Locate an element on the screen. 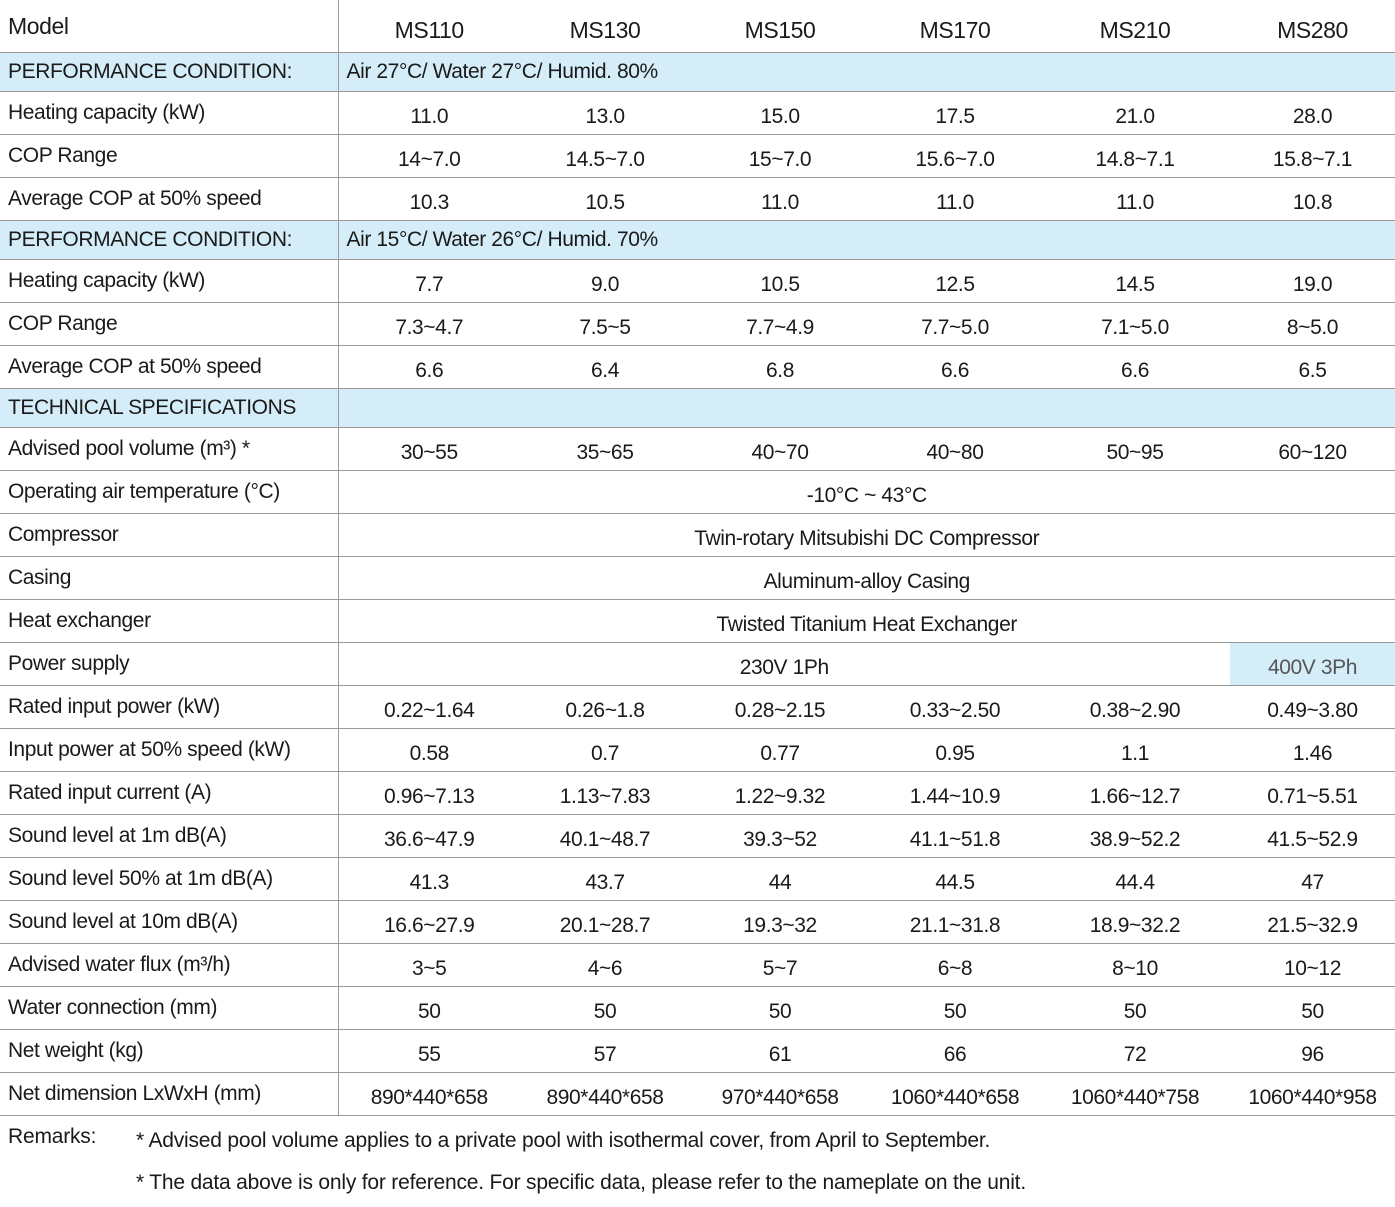 This screenshot has height=1207, width=1395. spec-label: Sound level at 1m dB(A) is located at coordinates (169, 836).